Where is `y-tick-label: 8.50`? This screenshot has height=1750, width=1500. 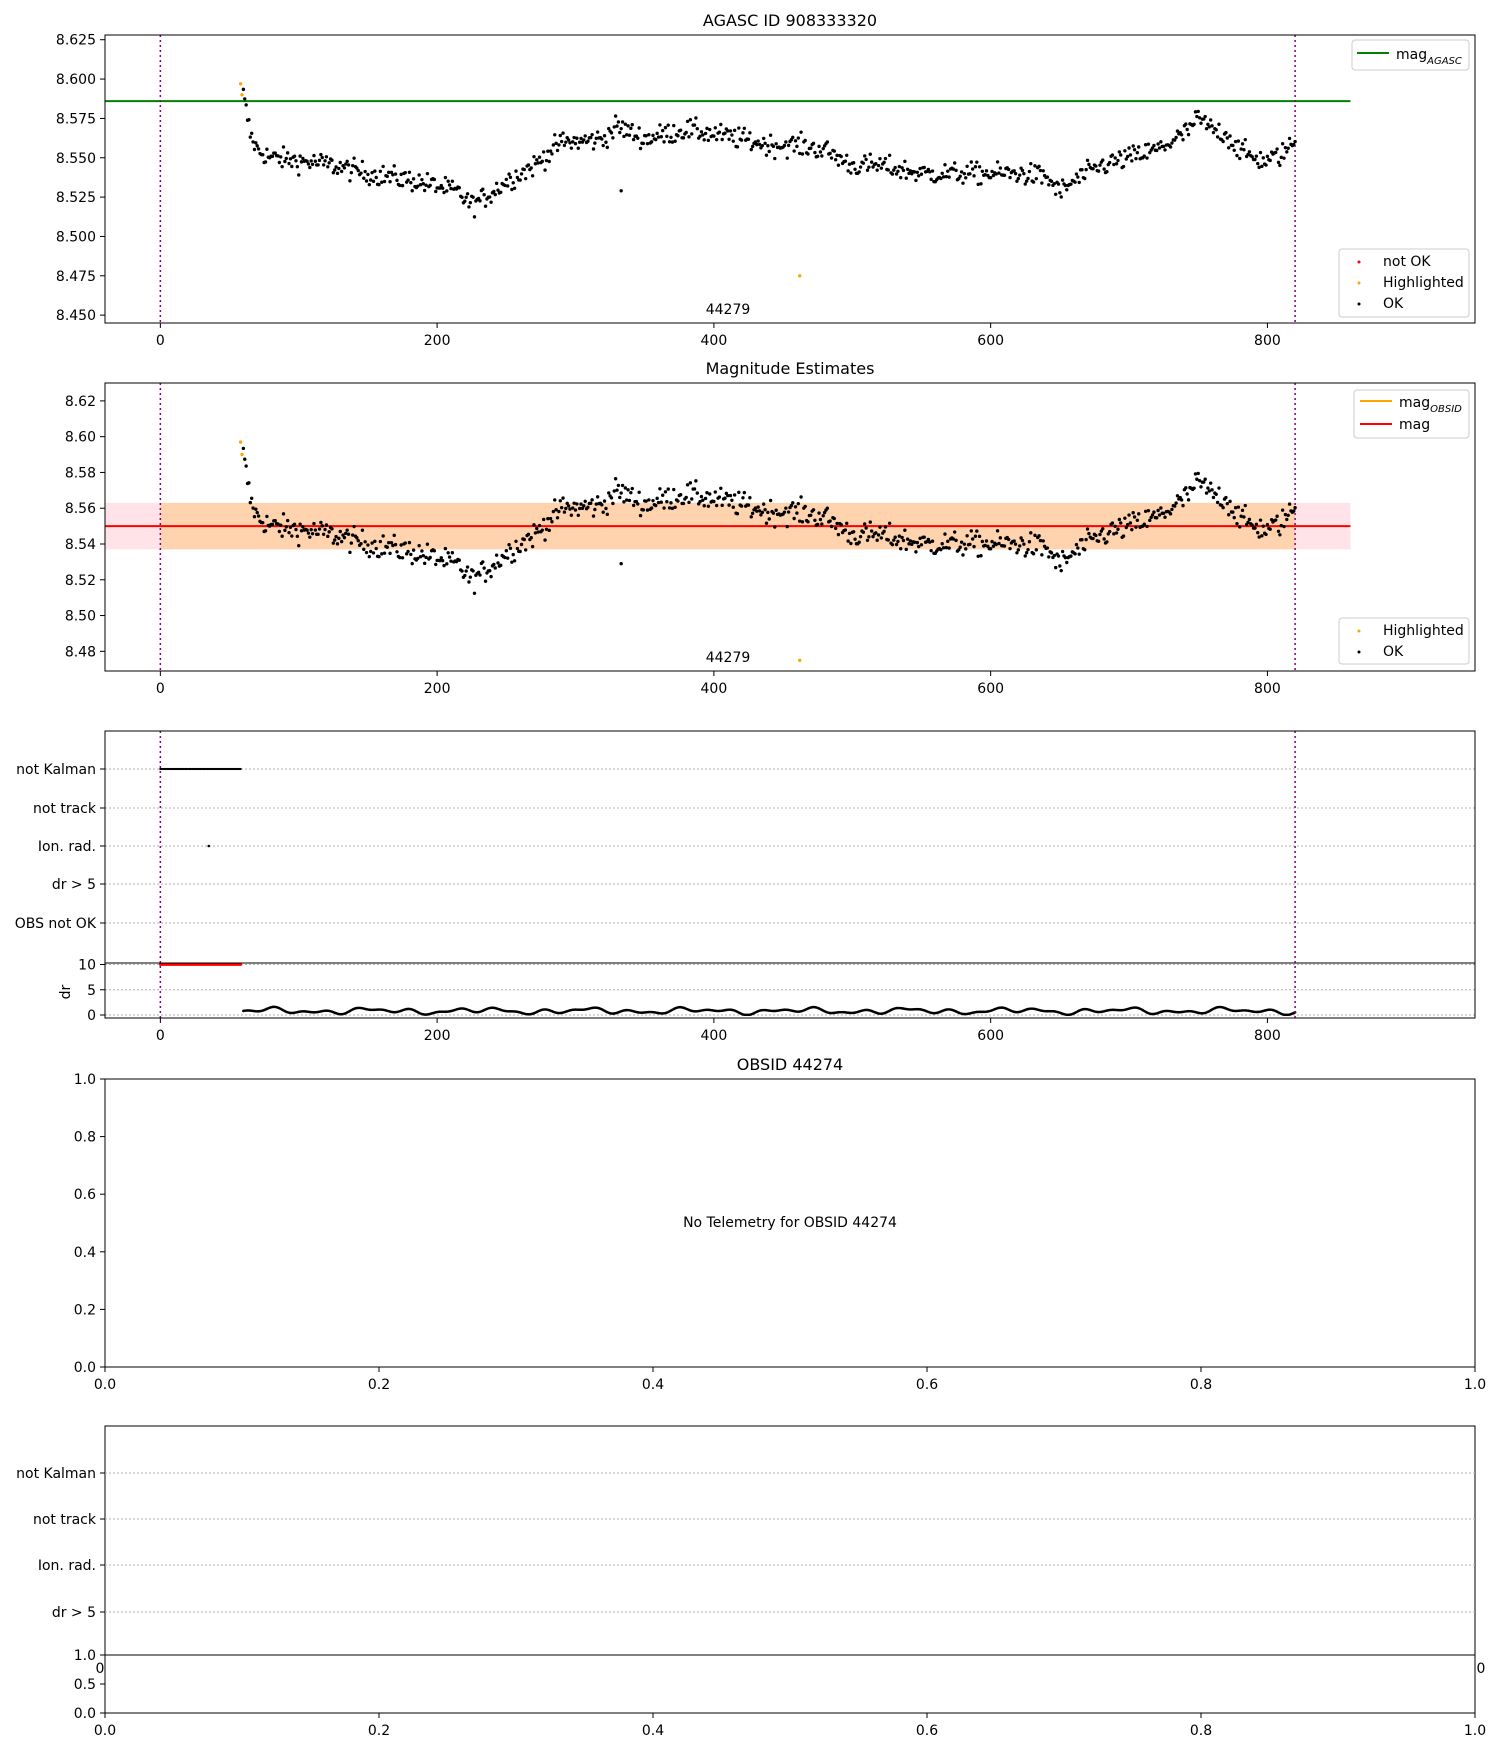
y-tick-label: 8.50 is located at coordinates (80, 617).